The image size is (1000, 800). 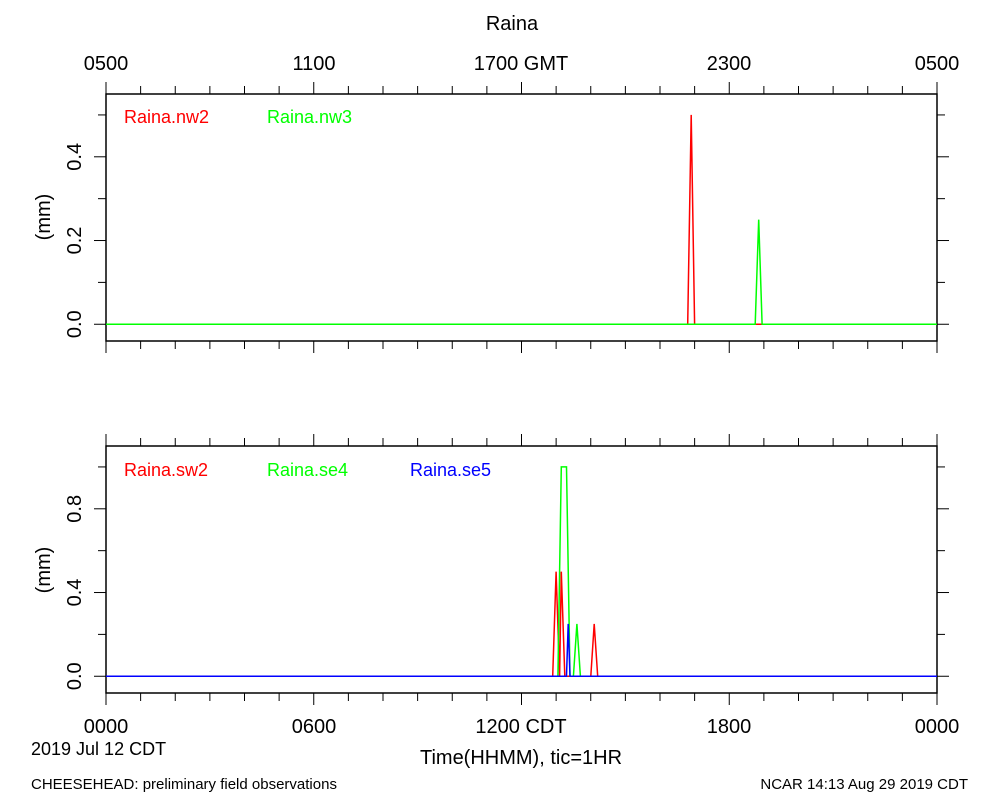 I want to click on top-tick-label: 1700 GMT, so click(x=521, y=64).